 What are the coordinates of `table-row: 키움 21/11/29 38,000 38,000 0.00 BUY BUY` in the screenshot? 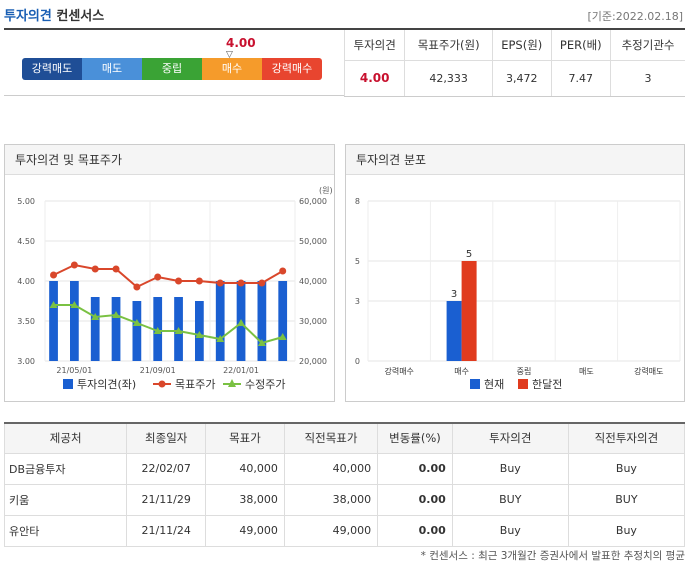 It's located at (344, 499).